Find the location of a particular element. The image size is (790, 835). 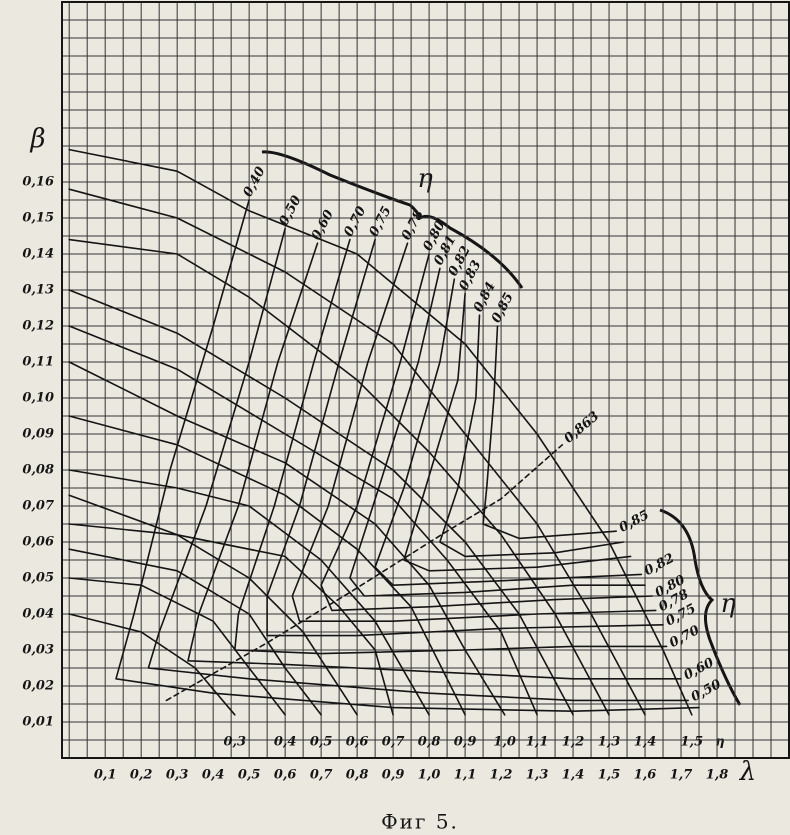

caption: Фиг 5. is located at coordinates (420, 822).